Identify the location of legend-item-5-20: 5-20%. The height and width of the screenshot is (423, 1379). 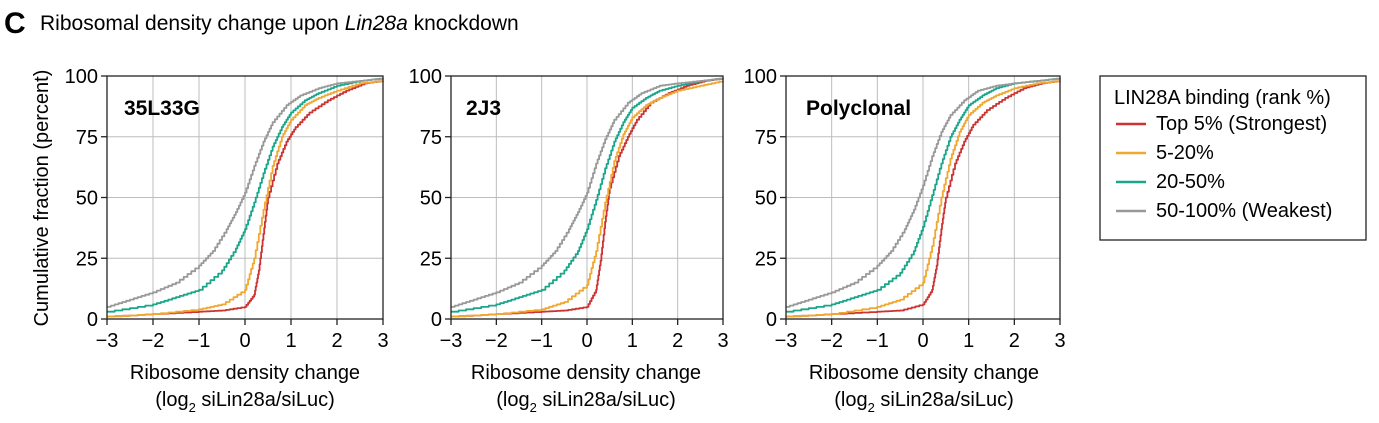
(1165, 153).